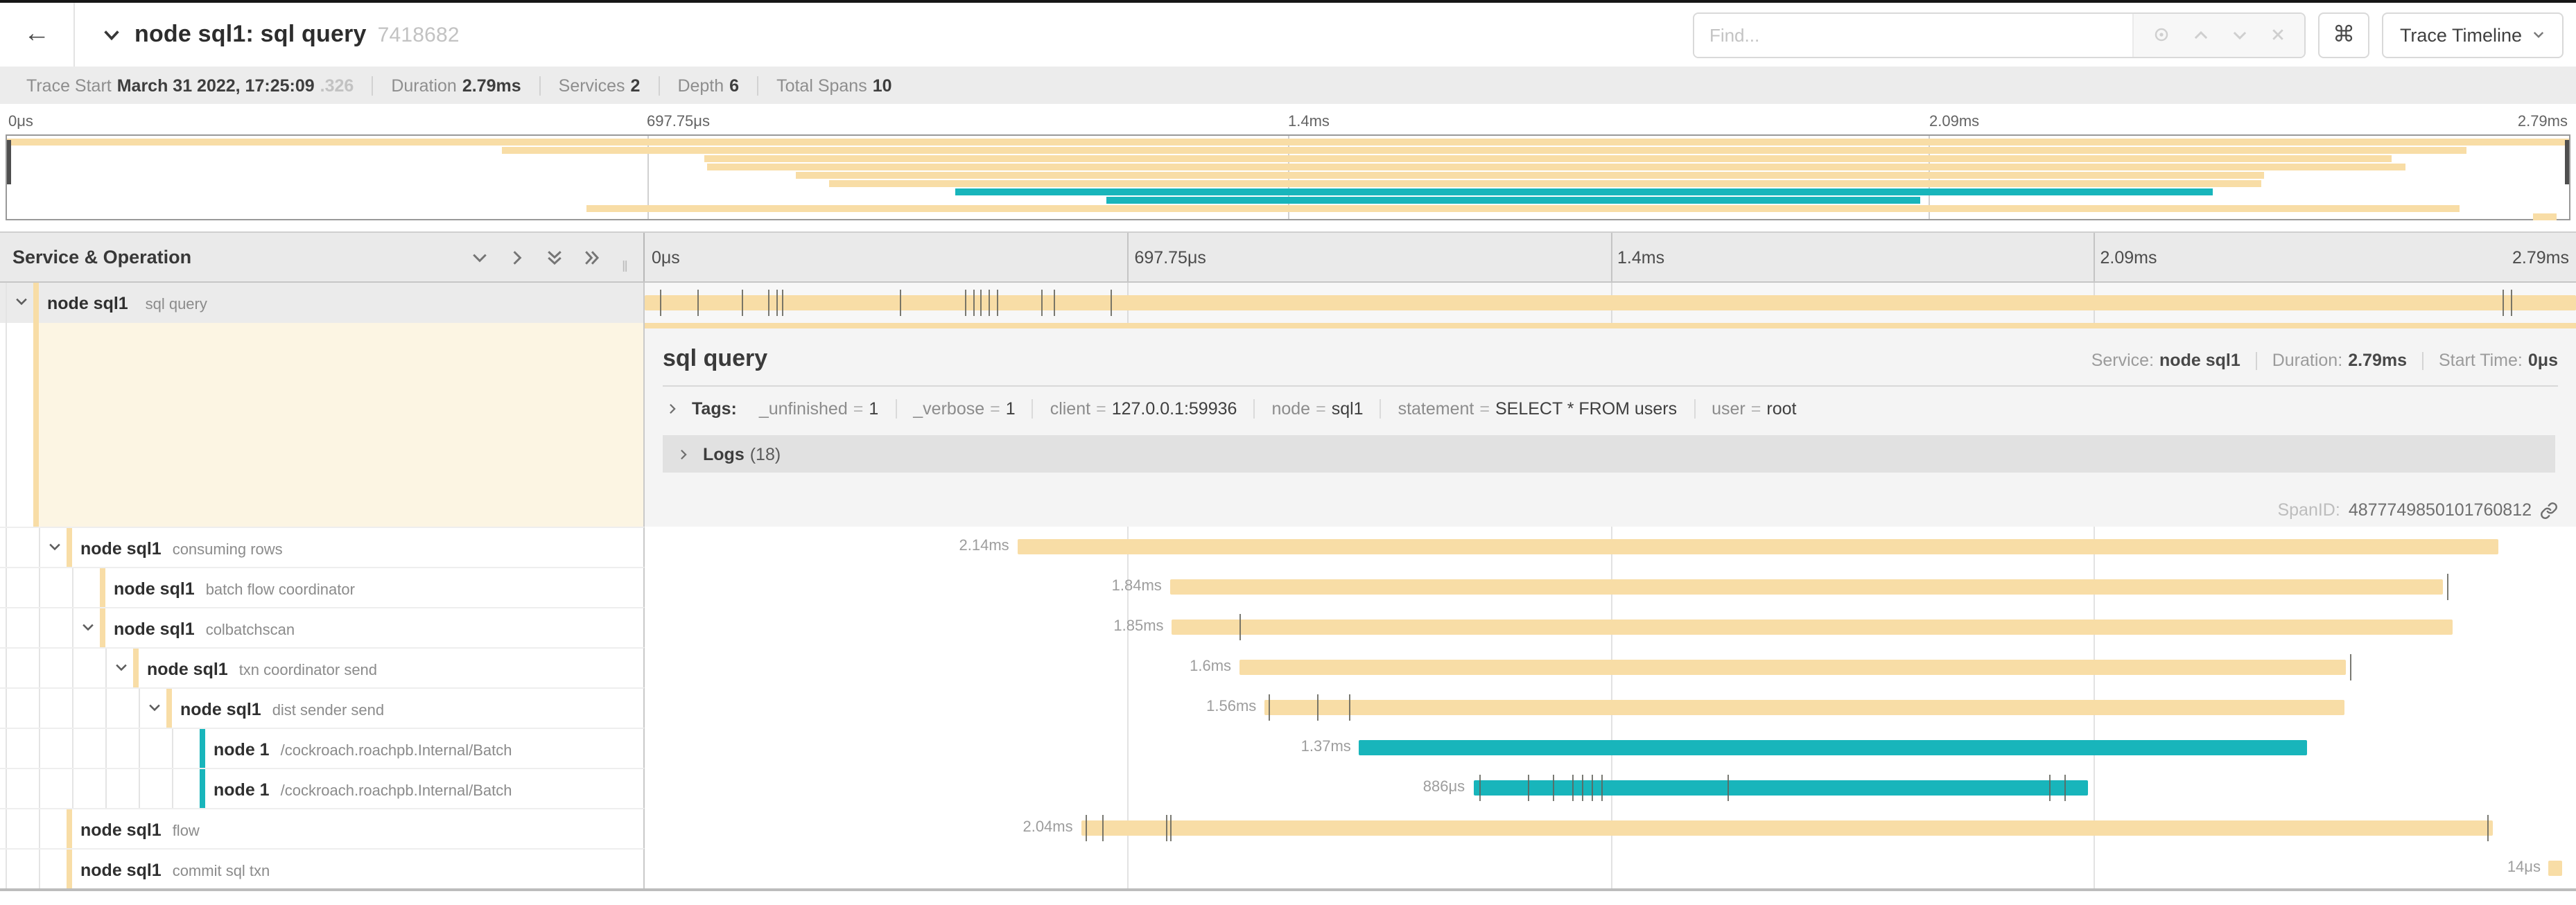  Describe the element at coordinates (2472, 35) in the screenshot. I see `trace-view-selector: Trace Timeline` at that location.